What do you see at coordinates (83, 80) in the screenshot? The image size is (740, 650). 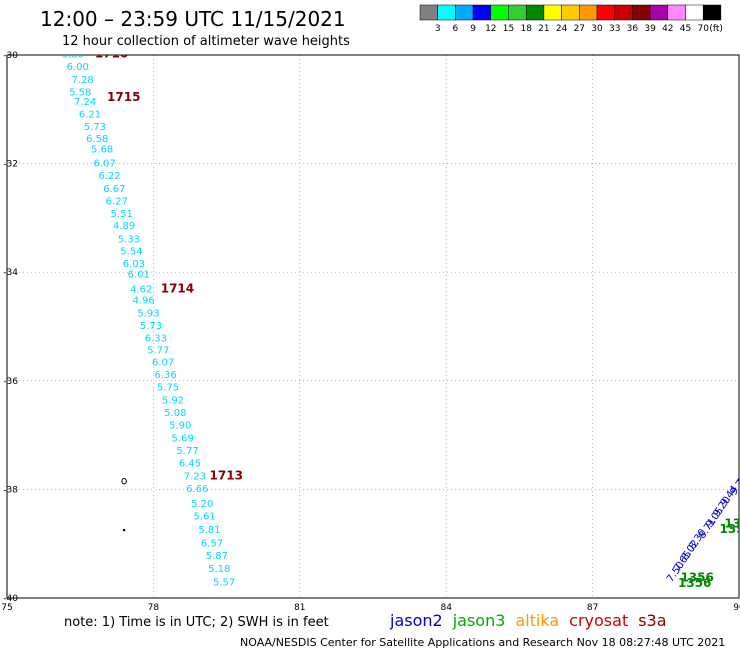 I see `data-point-label: 7.28` at bounding box center [83, 80].